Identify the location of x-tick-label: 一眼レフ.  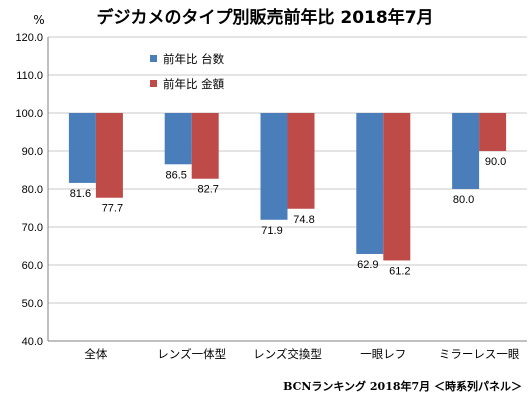
(383, 354).